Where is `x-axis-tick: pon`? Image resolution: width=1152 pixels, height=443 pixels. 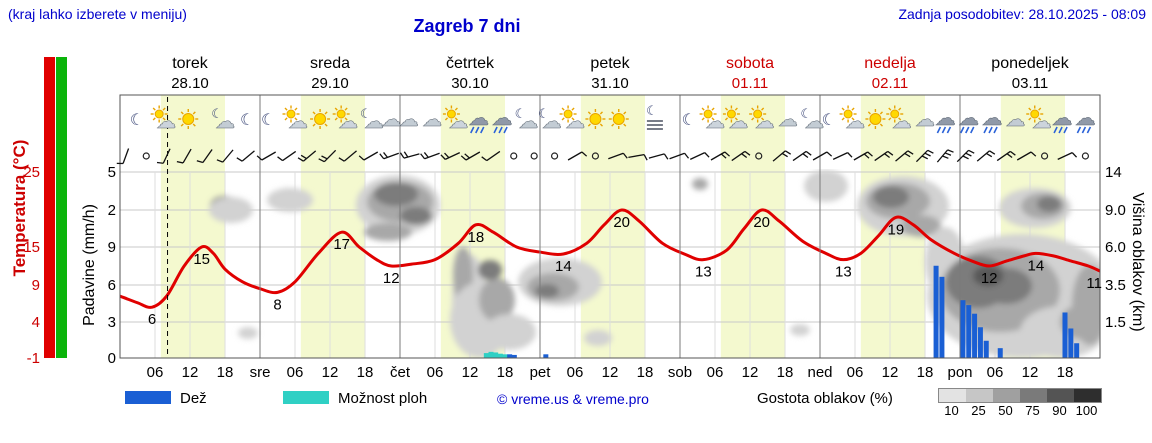
x-axis-tick: pon is located at coordinates (959, 372).